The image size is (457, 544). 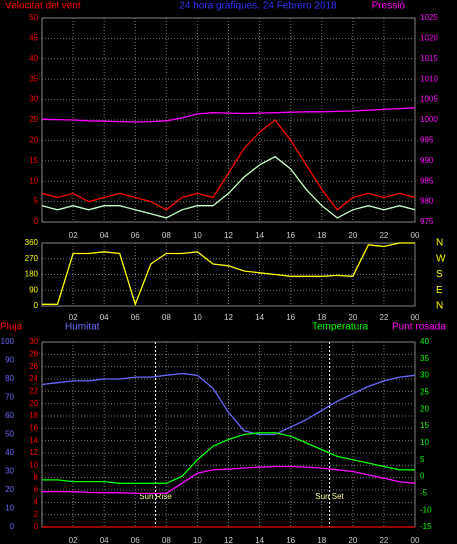 I want to click on y3-tick-label: 50, so click(x=9, y=434).